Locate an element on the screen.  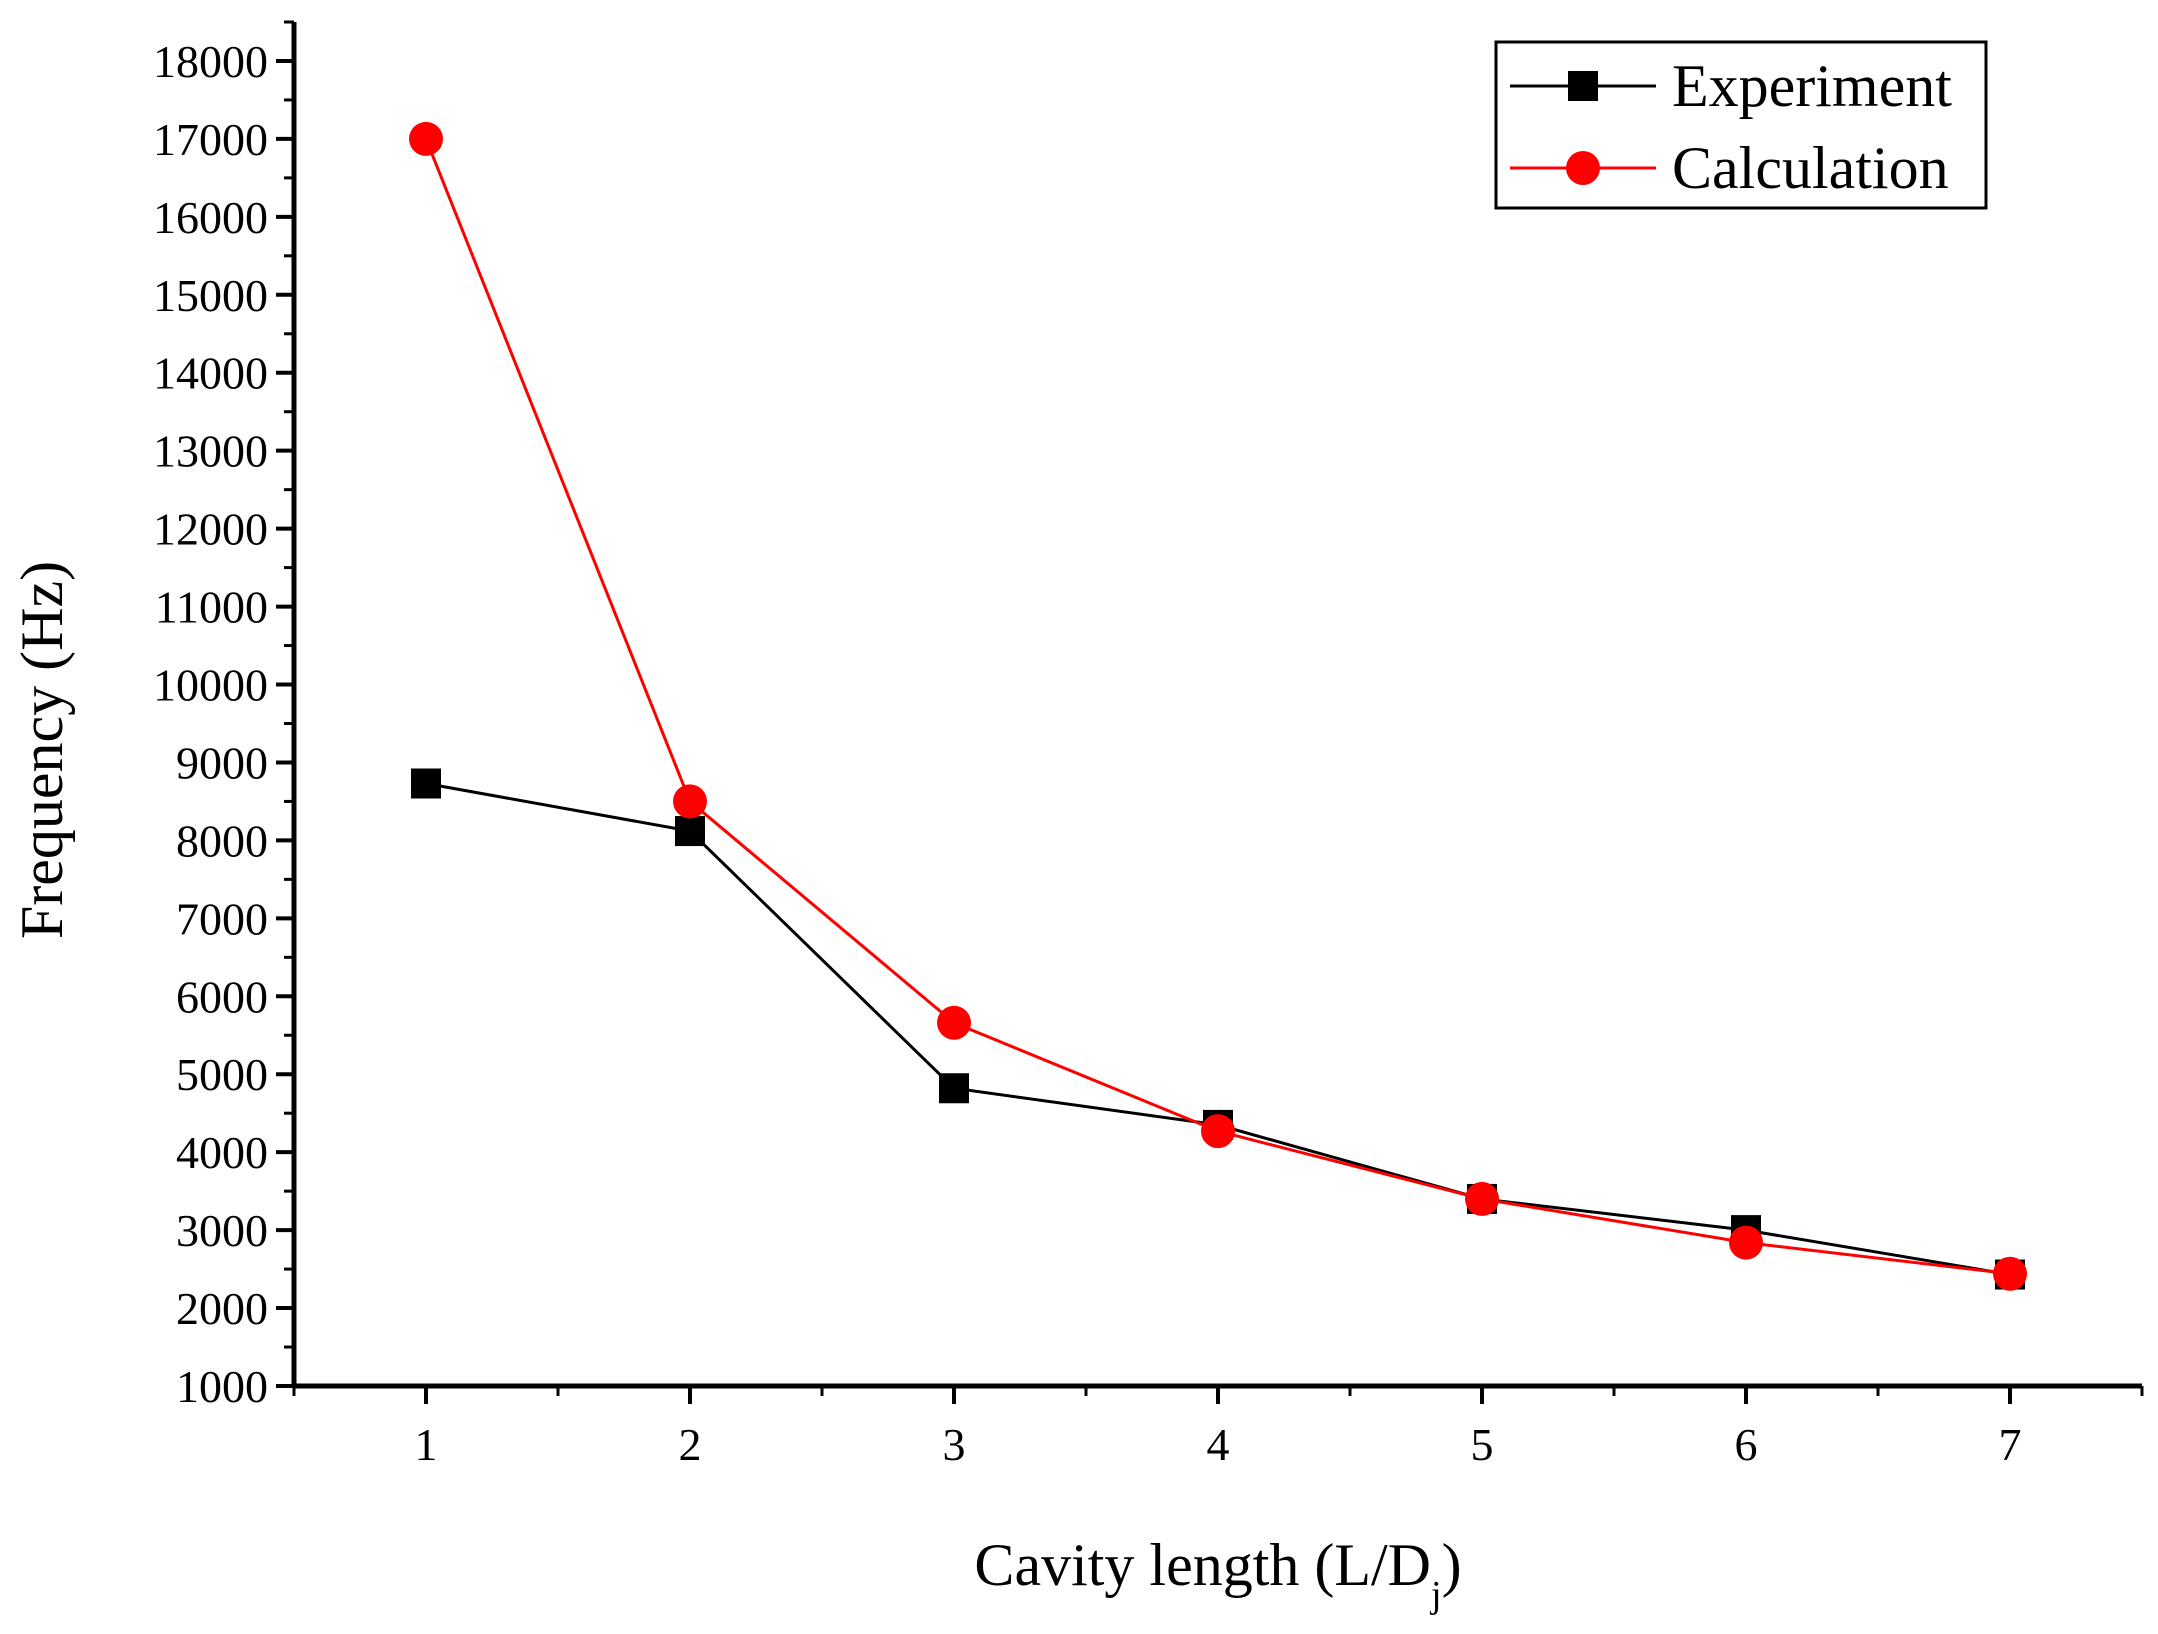
y-tick-label: 9000 is located at coordinates (222, 762).